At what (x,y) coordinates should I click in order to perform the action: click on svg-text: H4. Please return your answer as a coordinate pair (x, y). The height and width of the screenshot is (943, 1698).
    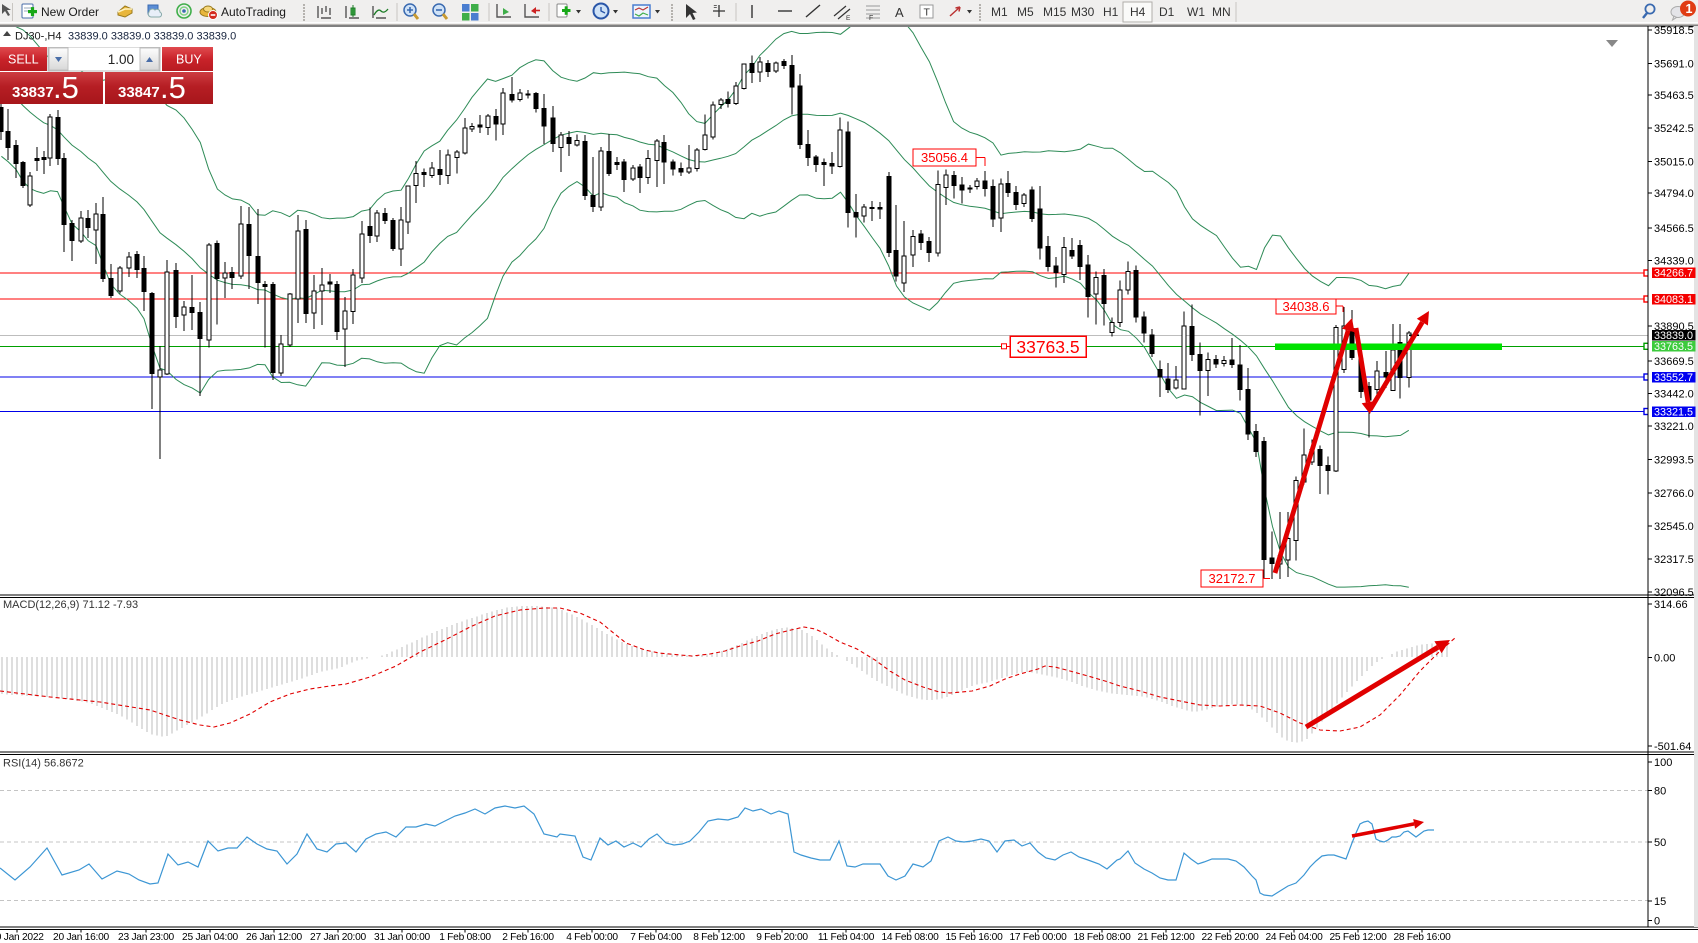
    Looking at the image, I should click on (1138, 12).